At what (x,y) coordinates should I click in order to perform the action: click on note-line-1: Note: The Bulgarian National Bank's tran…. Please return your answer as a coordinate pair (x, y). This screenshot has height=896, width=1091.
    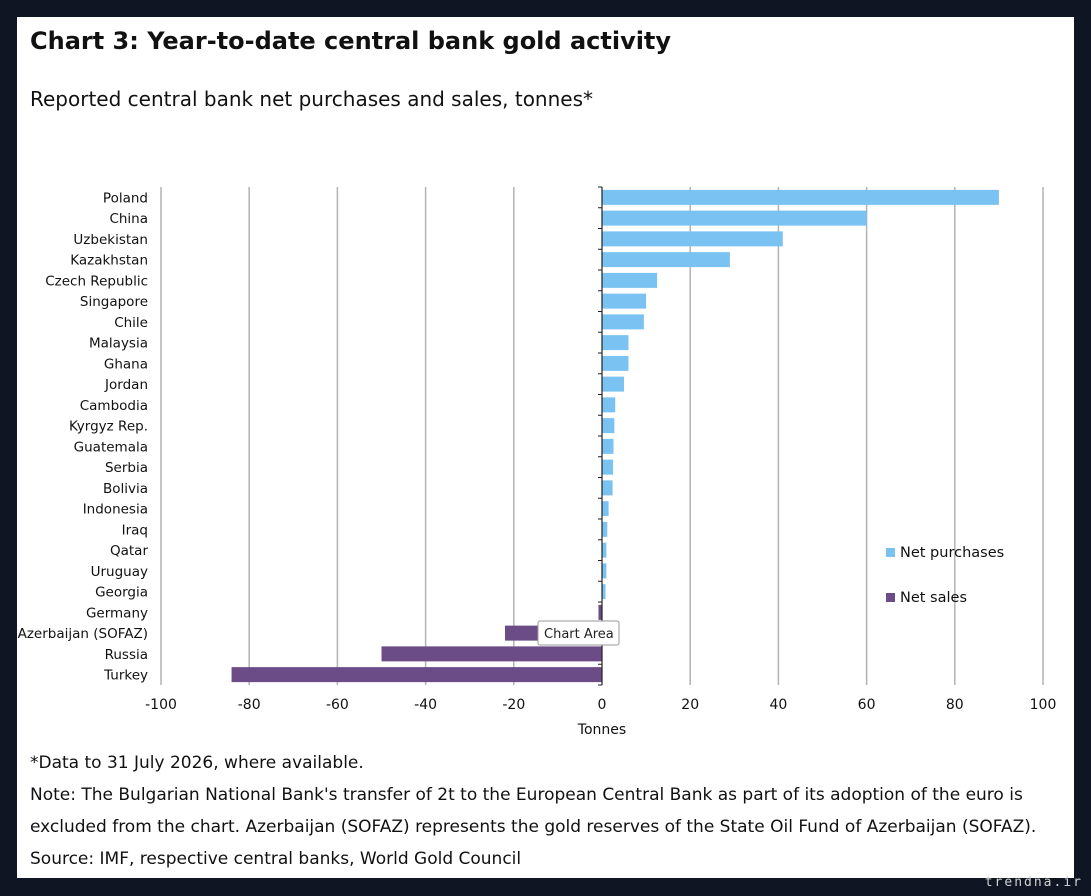
    Looking at the image, I should click on (526, 795).